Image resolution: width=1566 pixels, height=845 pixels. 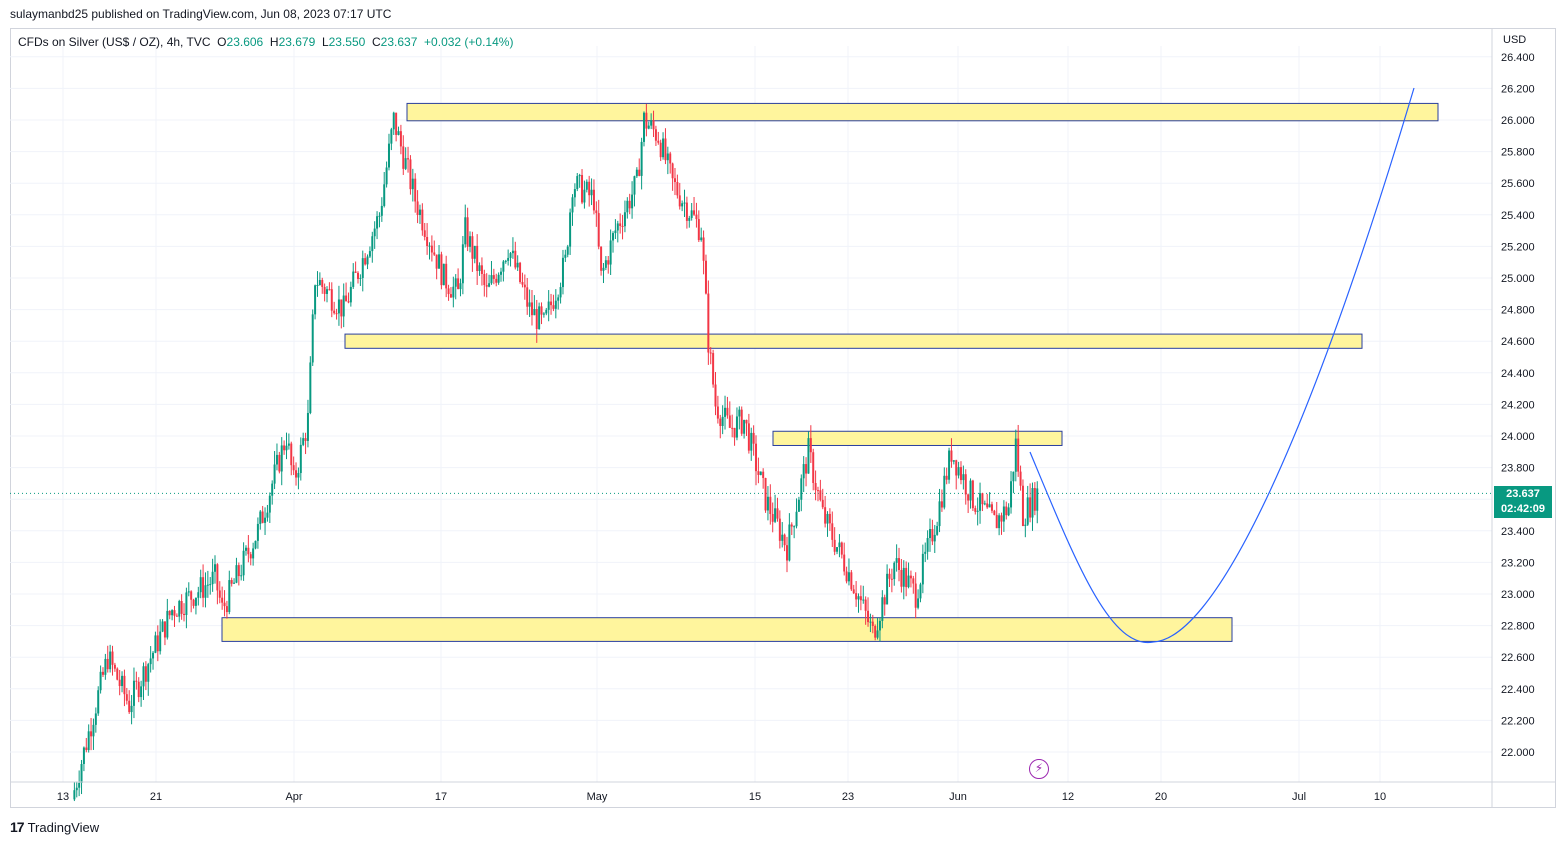 What do you see at coordinates (297, 42) in the screenshot?
I see `high-value: 23.679` at bounding box center [297, 42].